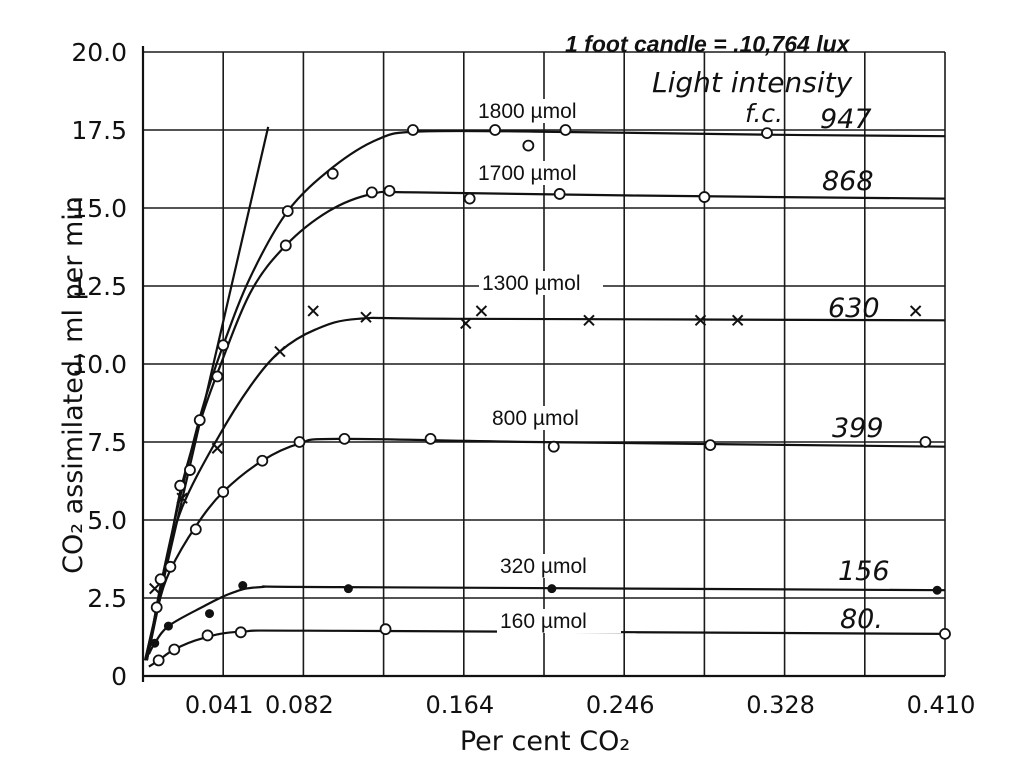 The width and height of the screenshot is (1024, 768). What do you see at coordinates (107, 442) in the screenshot?
I see `y-tick-label: 7.5` at bounding box center [107, 442].